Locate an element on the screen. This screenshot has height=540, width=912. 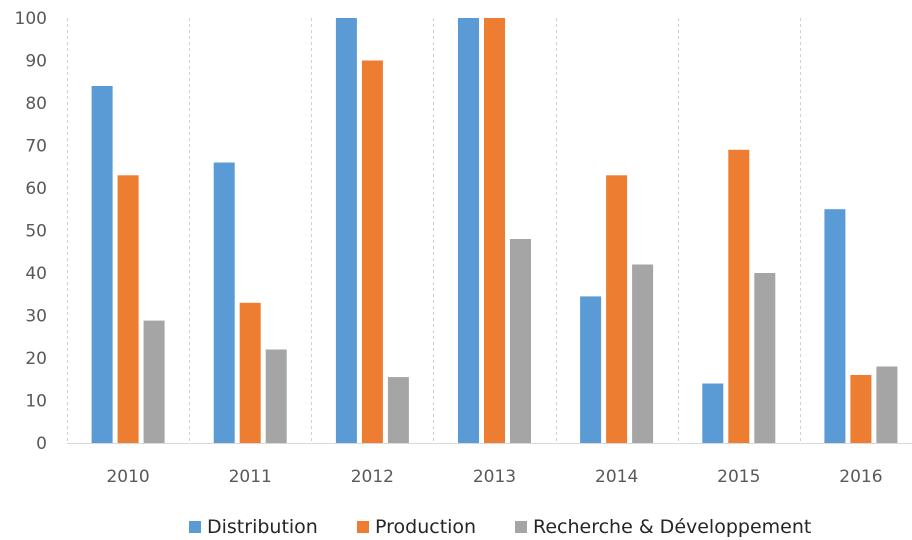
bar-production-2011 is located at coordinates (250, 373).